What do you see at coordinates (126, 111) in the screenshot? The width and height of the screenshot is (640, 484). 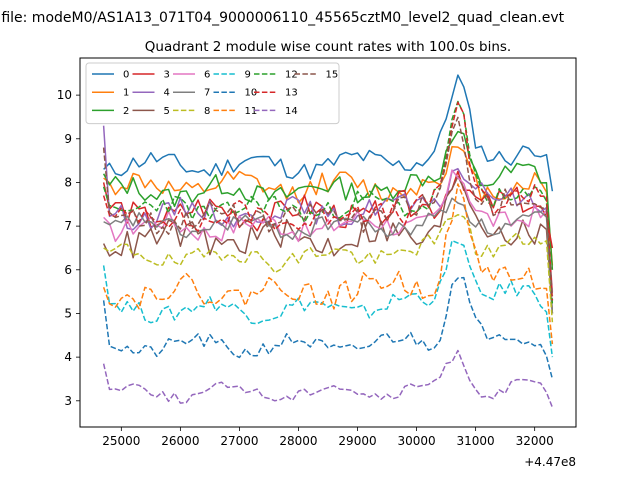 I see `legend-label-2: 2` at bounding box center [126, 111].